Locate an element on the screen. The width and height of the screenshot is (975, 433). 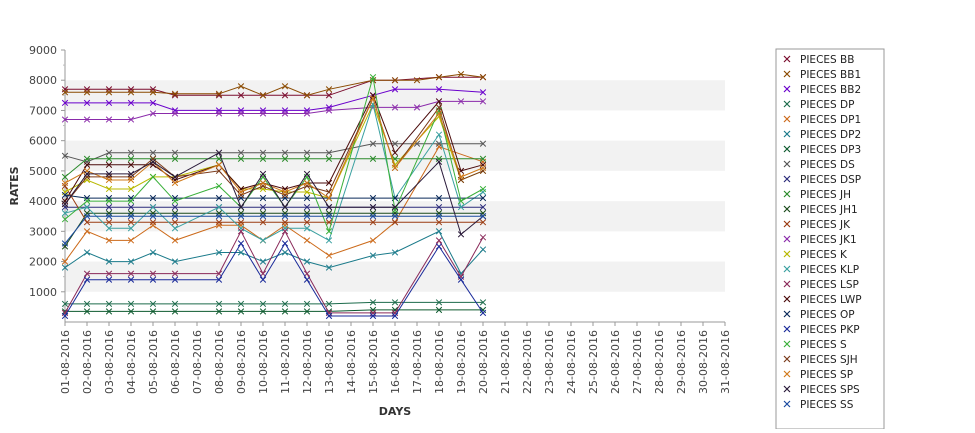
x-tick-label: 25-08-2016 is located at coordinates (593, 362).